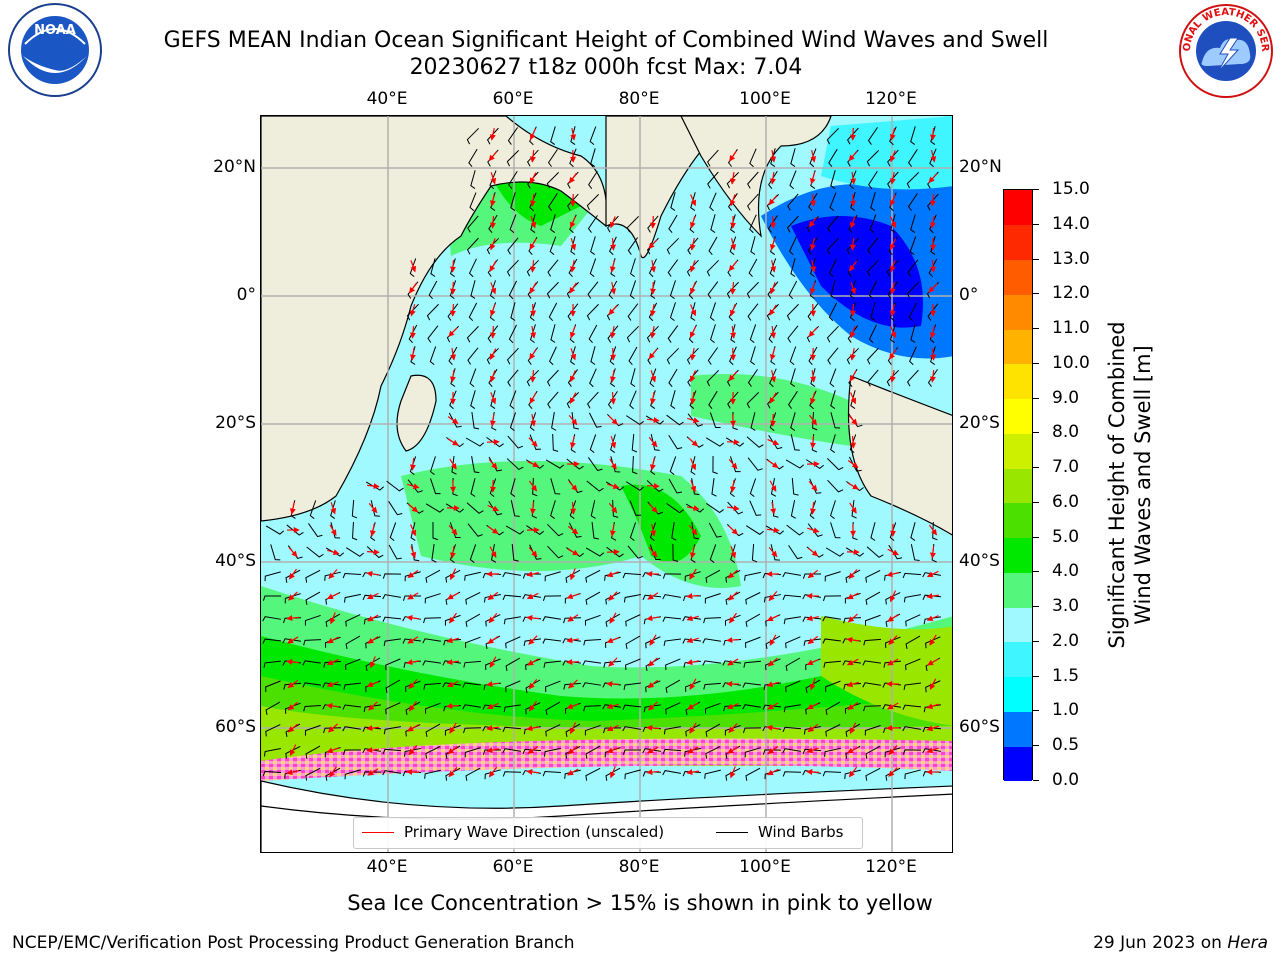 This screenshot has width=1280, height=960. Describe the element at coordinates (606, 67) in the screenshot. I see `chart-subtitle: 20230627 t18z 000h fcst Max: 7.04` at that location.